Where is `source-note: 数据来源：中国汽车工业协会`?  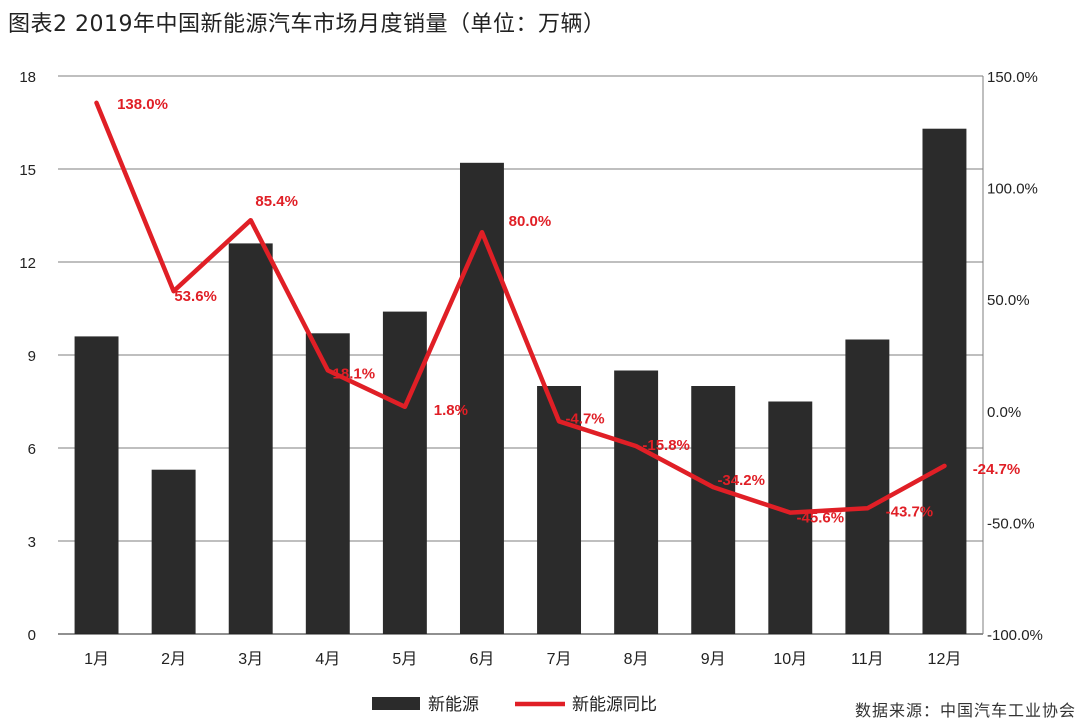
source-note: 数据来源：中国汽车工业协会 is located at coordinates (965, 710).